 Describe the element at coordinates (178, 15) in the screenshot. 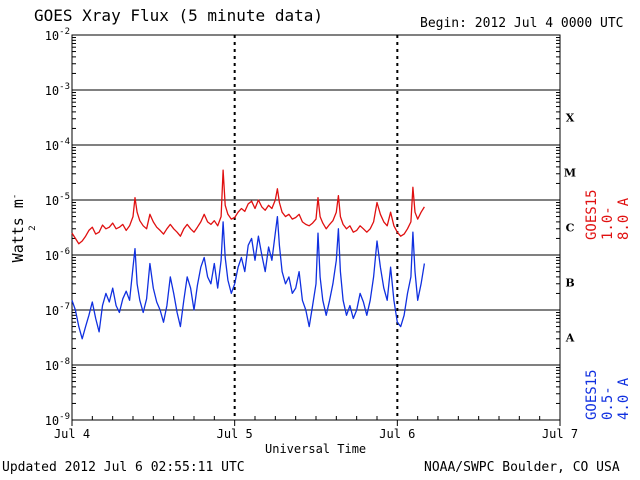

I see `chart-title: GOES Xray Flux (5 minute data)` at that location.